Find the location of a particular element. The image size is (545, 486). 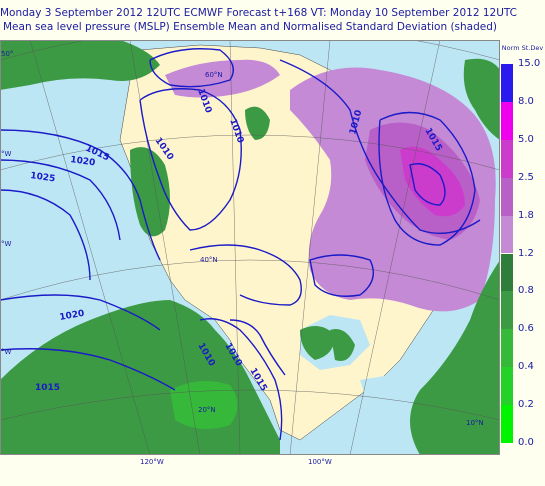

colorbar-label: 0.8 is located at coordinates (526, 291).